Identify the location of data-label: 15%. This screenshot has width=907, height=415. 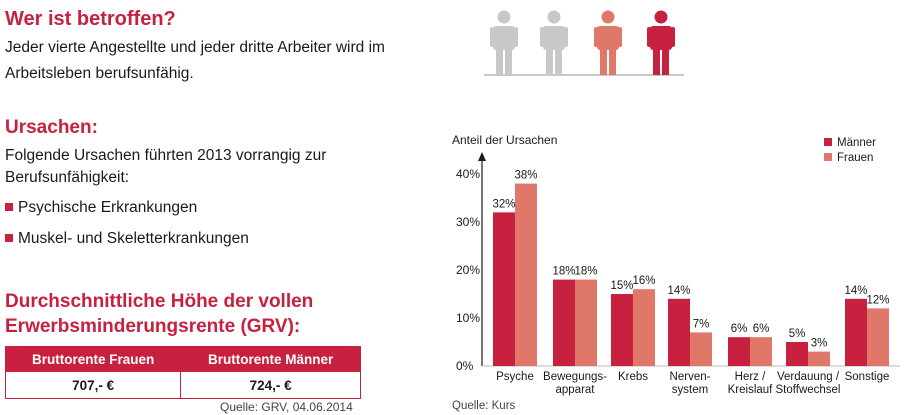
(621, 286).